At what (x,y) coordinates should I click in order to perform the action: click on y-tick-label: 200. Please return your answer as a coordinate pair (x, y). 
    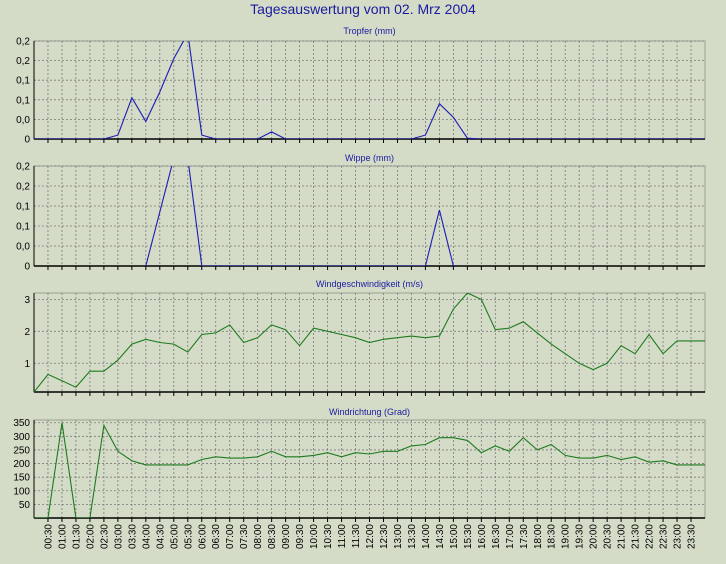
    Looking at the image, I should click on (21, 464).